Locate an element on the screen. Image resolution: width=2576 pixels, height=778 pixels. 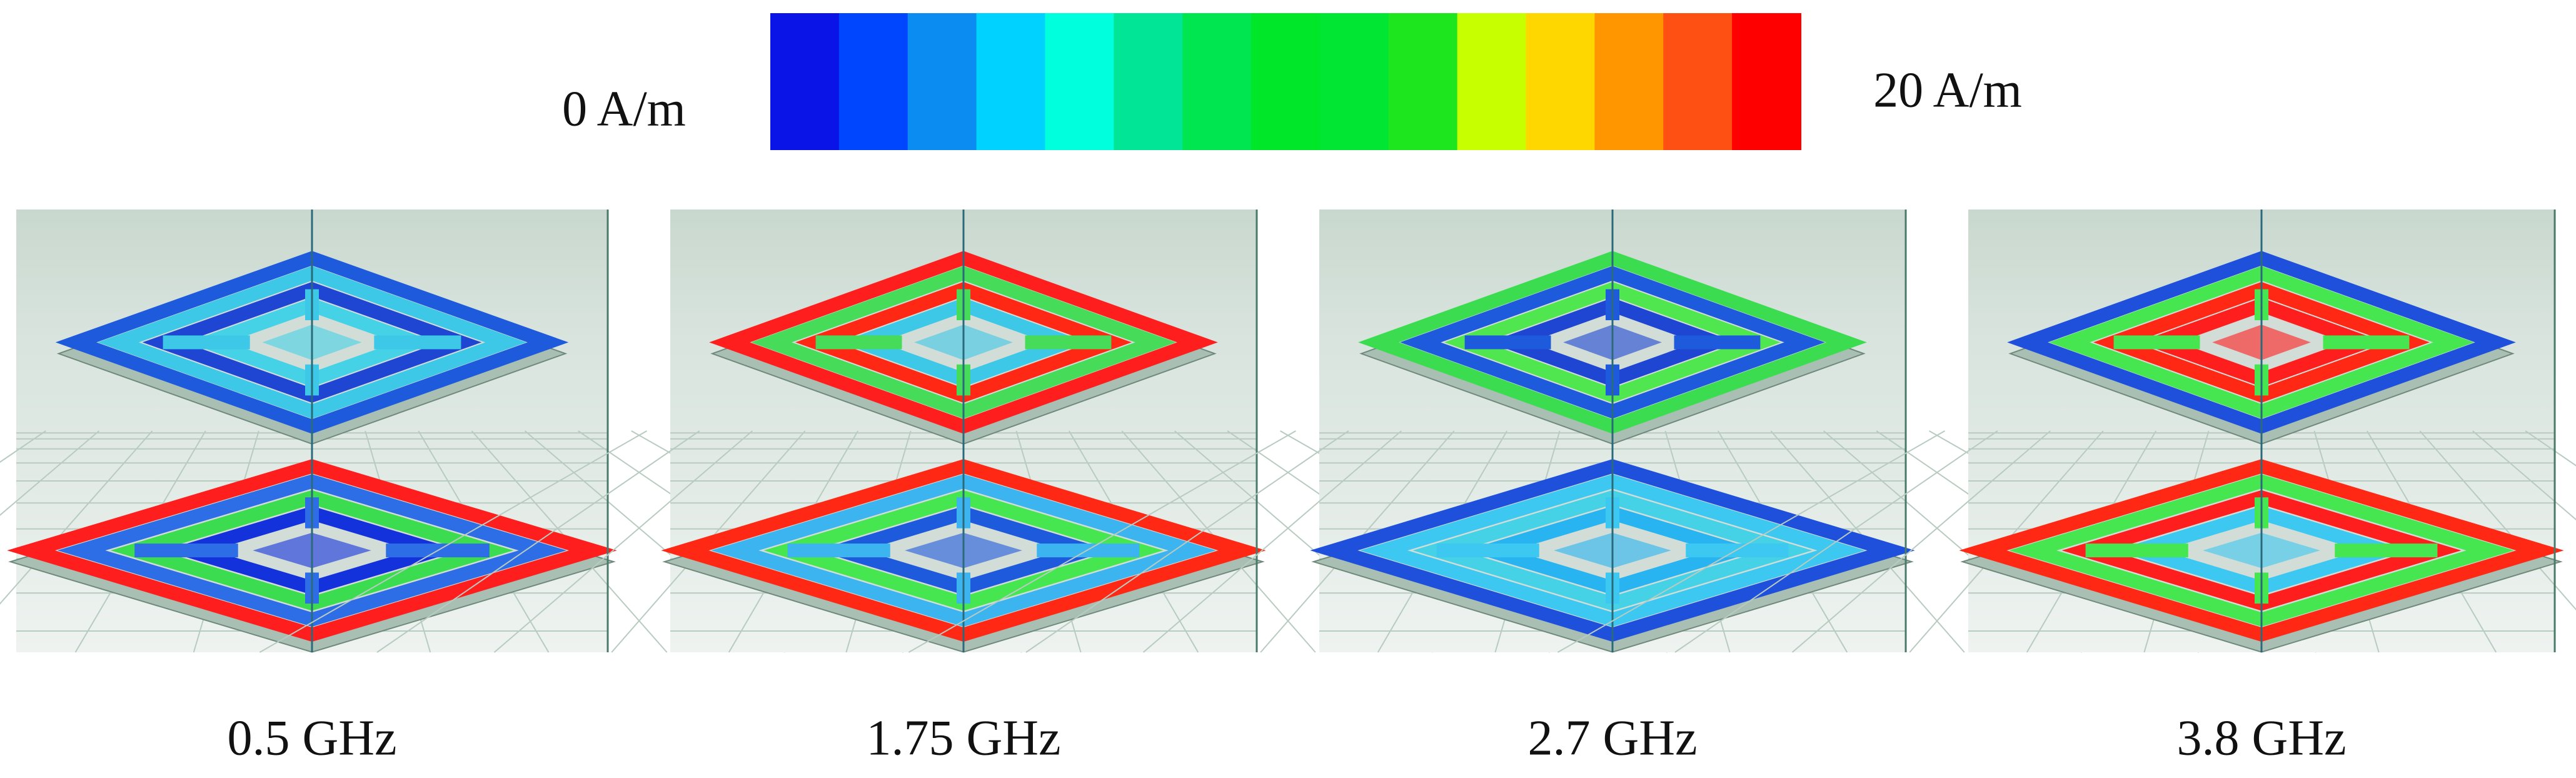
panel-caption: 2.7 GHz is located at coordinates (1612, 737).